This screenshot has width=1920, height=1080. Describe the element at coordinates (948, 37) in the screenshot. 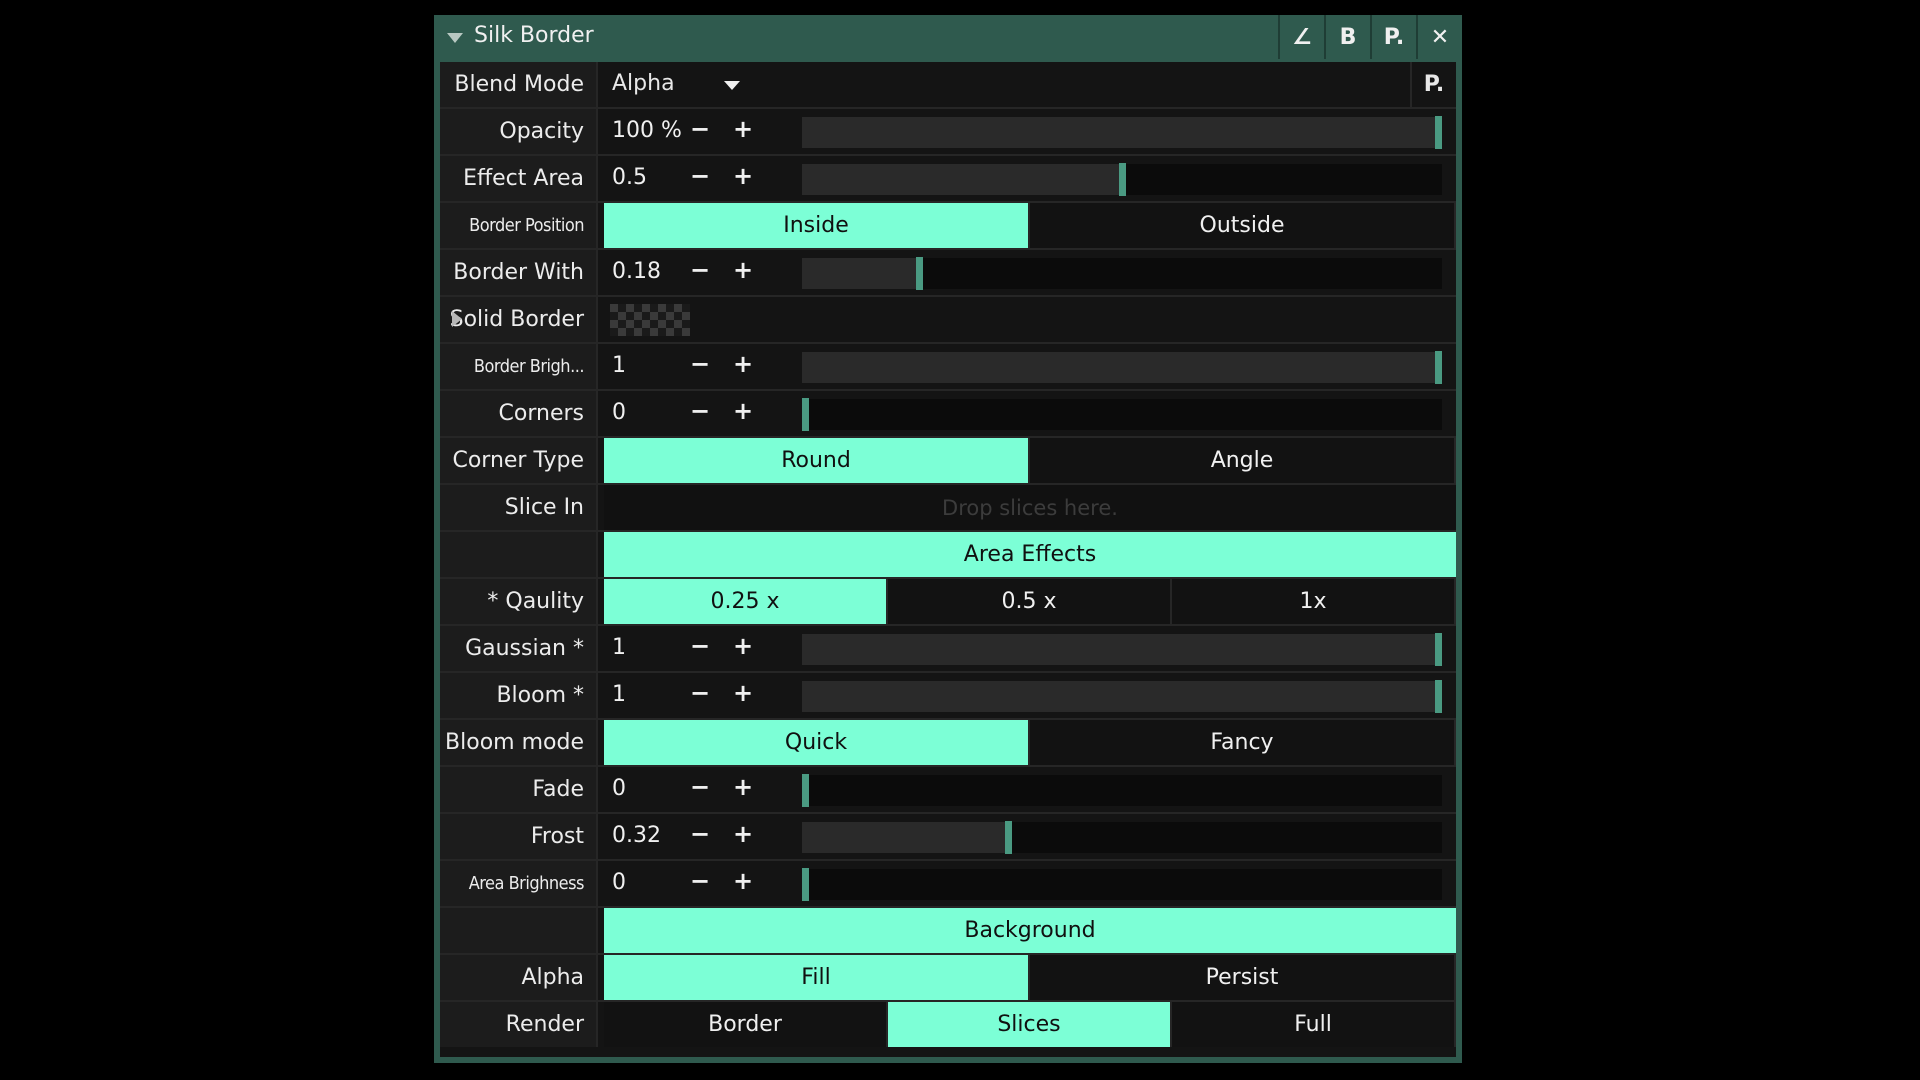

I see `panel-titlebar: Silk Border ∠ B P. ✕` at that location.